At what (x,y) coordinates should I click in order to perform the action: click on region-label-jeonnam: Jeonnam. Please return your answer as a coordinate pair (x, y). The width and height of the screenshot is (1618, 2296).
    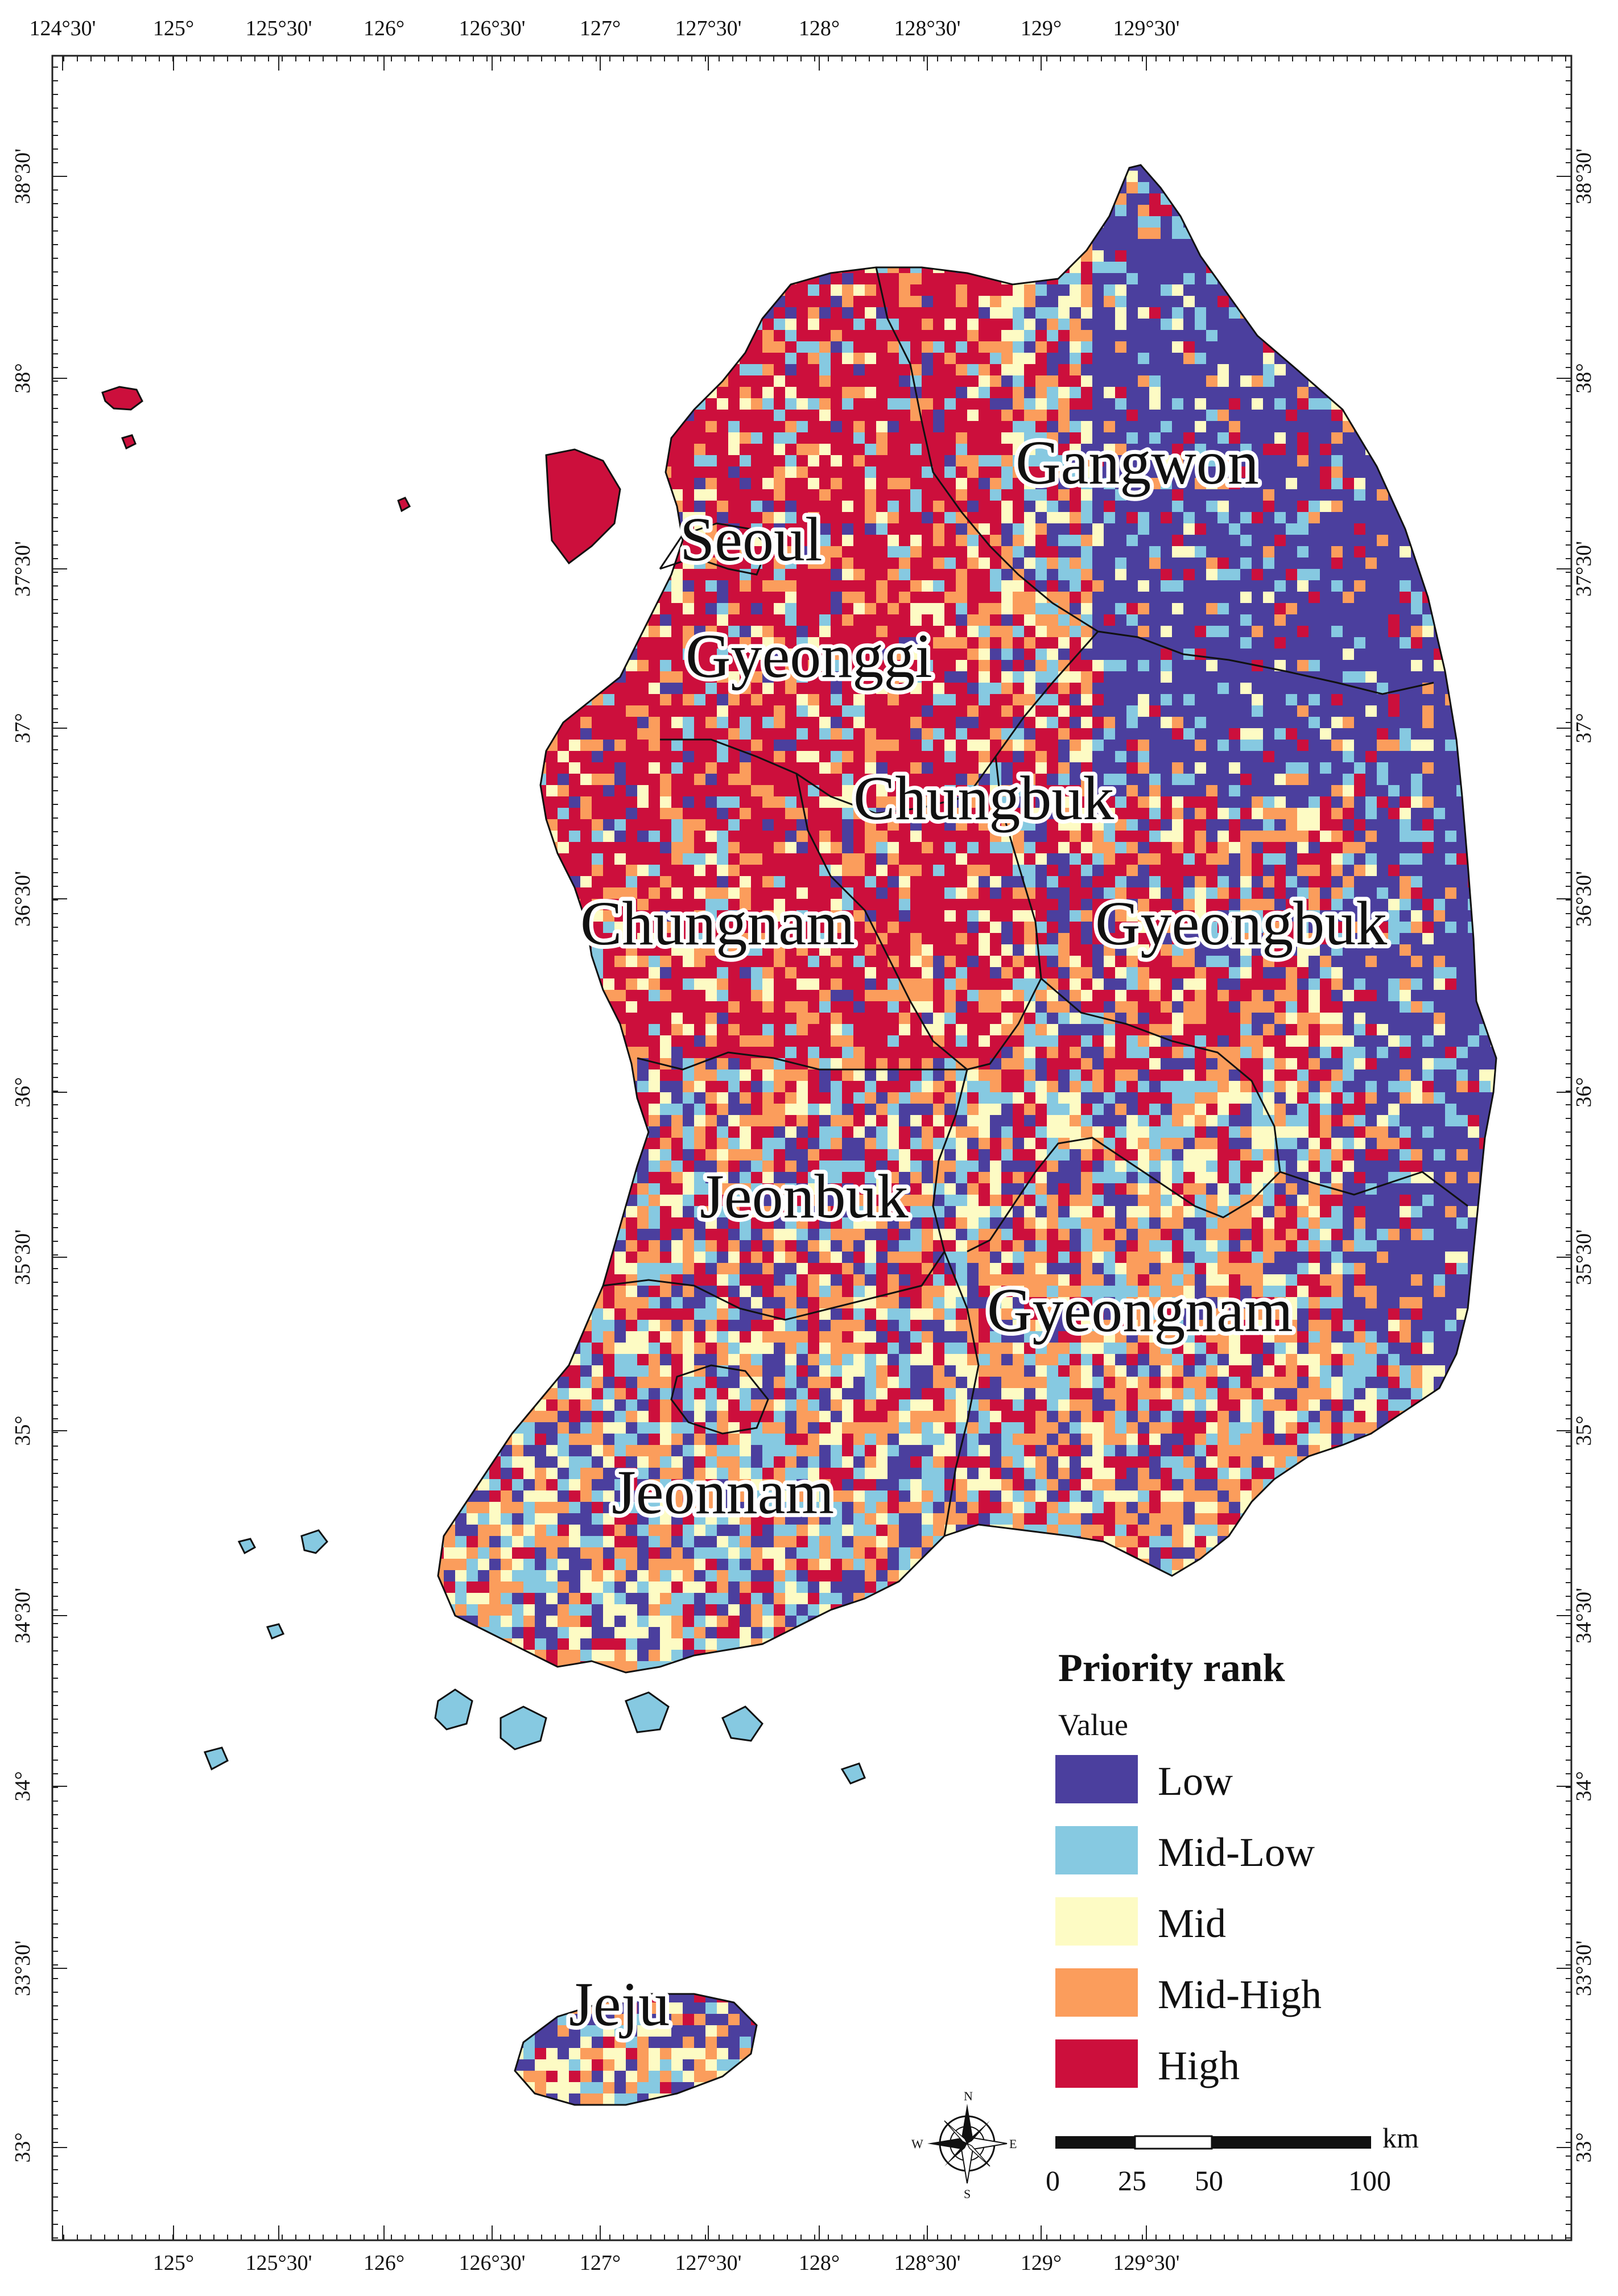
    Looking at the image, I should click on (723, 1492).